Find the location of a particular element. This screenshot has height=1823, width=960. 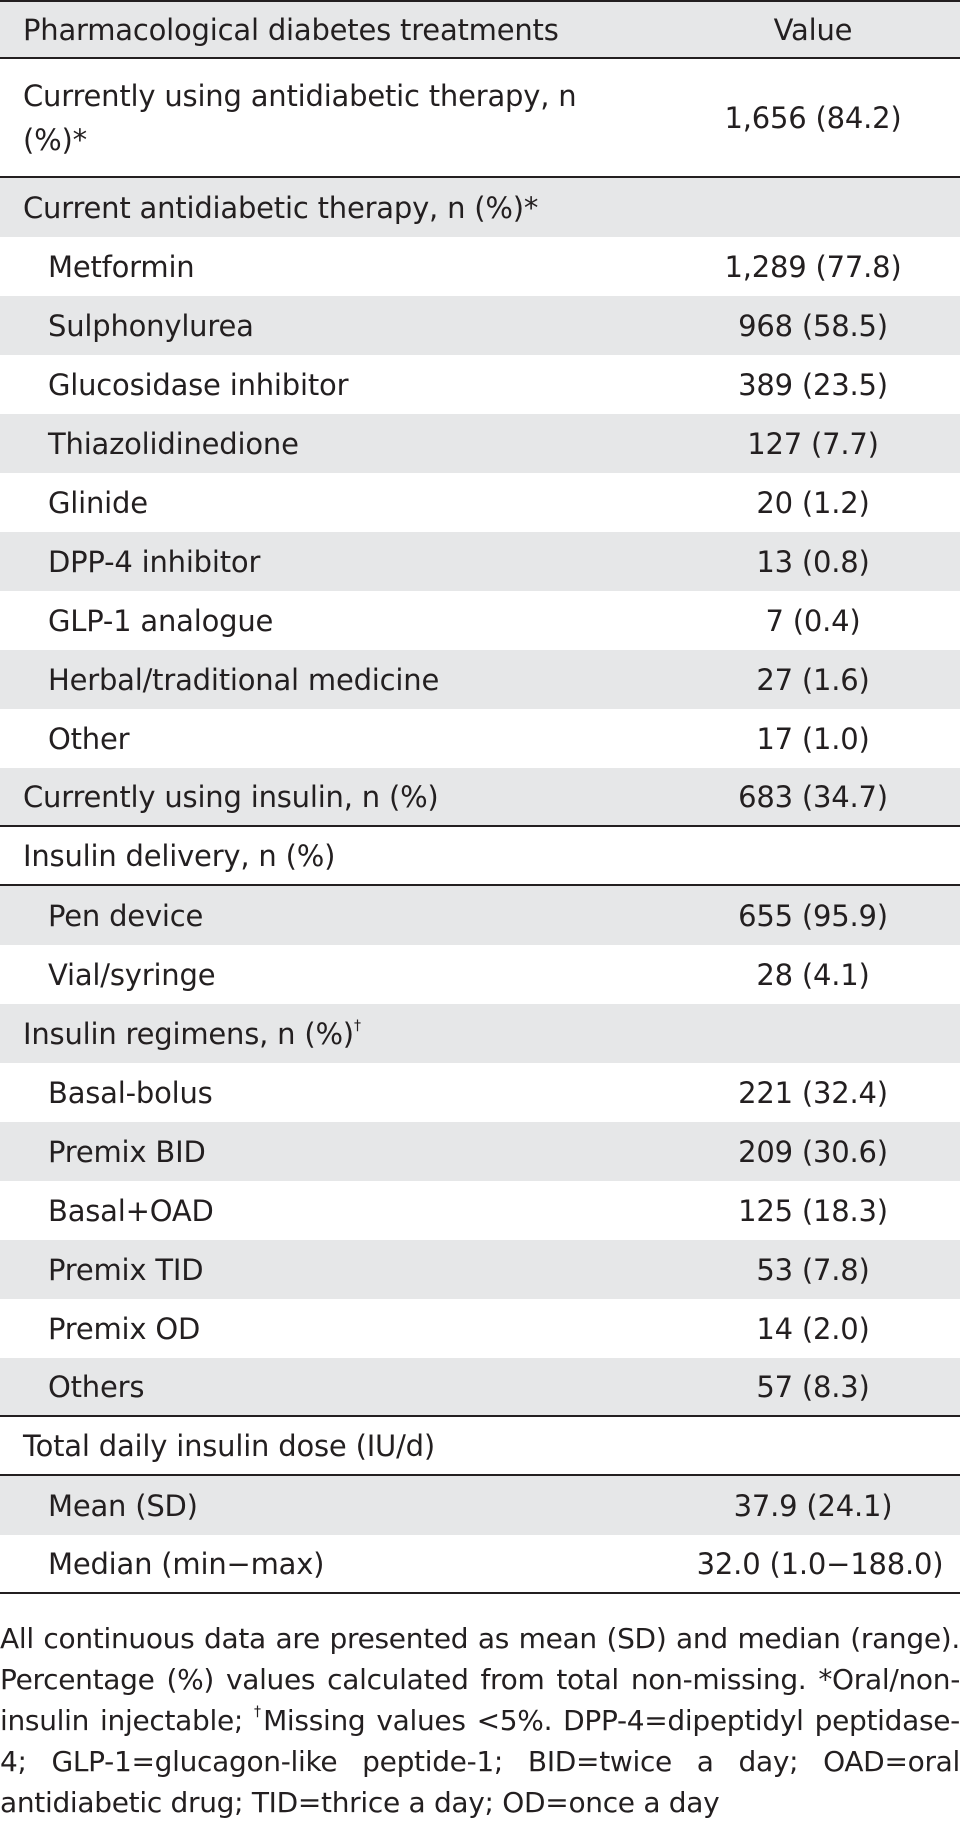

row-label: Premix TID is located at coordinates (126, 1269).